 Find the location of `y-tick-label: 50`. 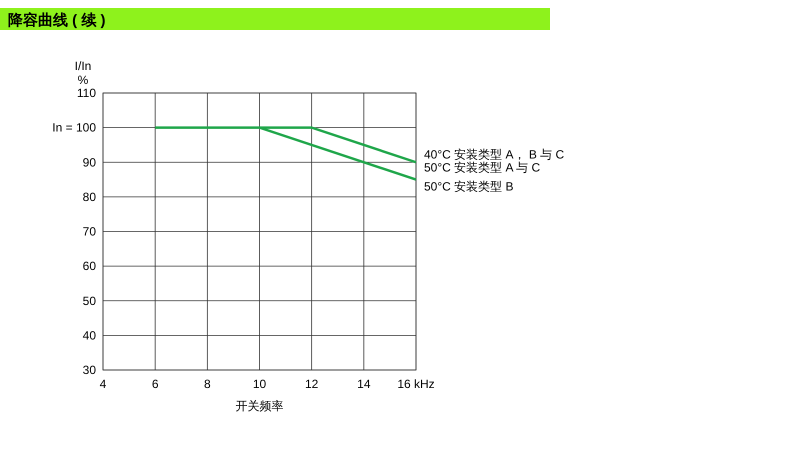

y-tick-label: 50 is located at coordinates (89, 301).